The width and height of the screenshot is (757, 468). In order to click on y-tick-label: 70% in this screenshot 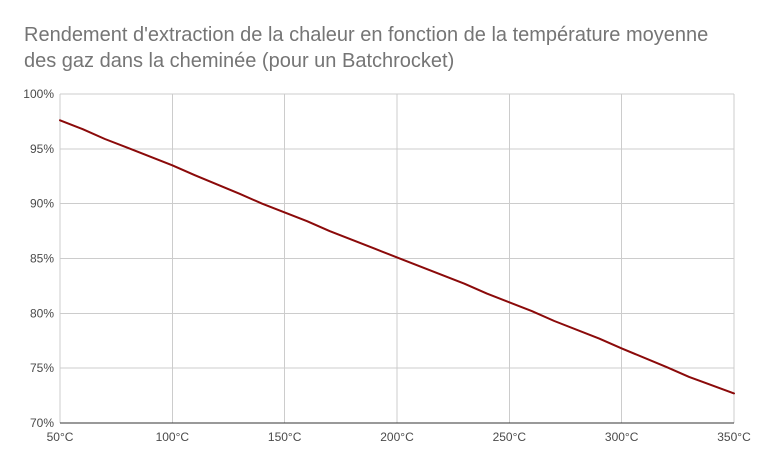, I will do `click(42, 423)`.